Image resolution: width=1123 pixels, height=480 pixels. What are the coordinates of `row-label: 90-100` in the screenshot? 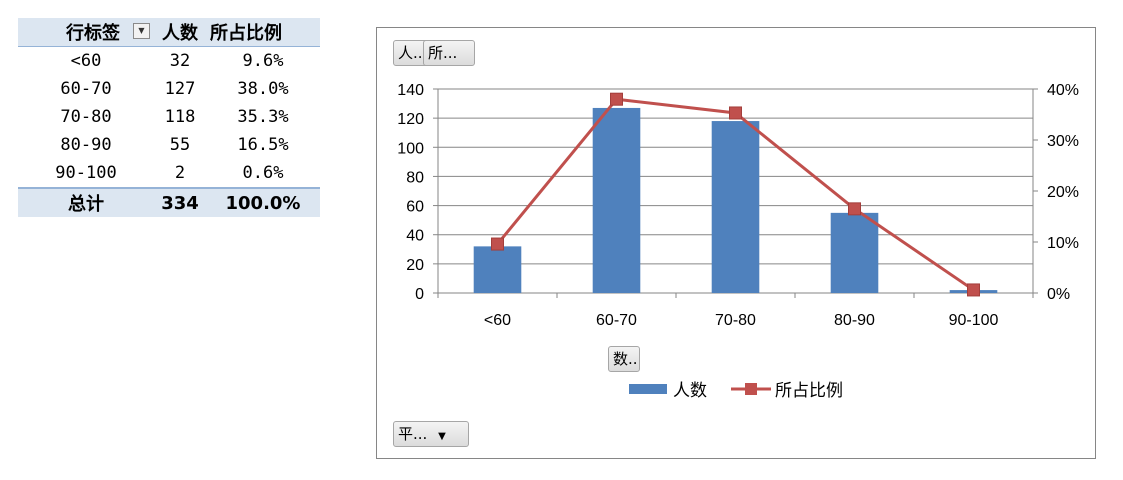 It's located at (86, 173).